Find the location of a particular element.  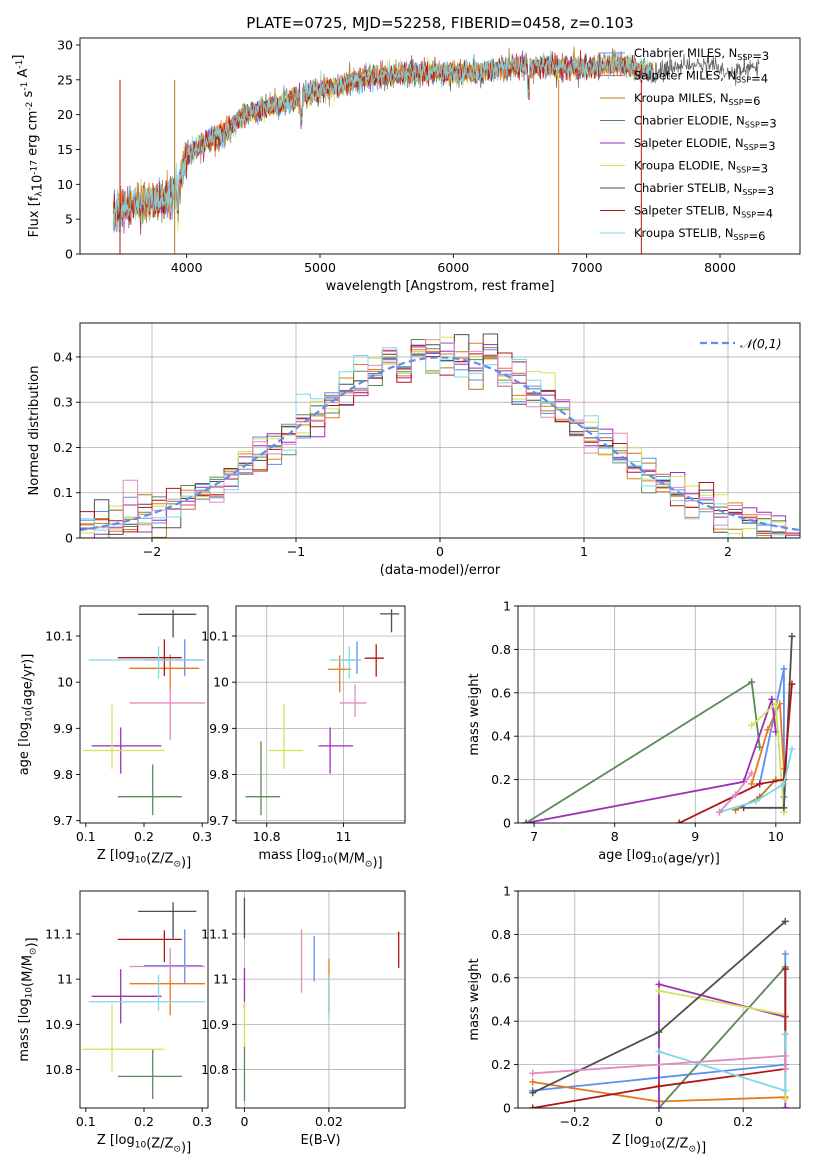

plot-area-sed is located at coordinates (436, 150).